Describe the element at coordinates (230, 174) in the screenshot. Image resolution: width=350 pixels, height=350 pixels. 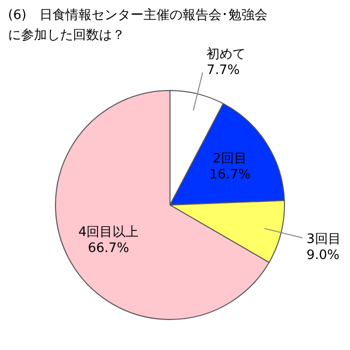
I see `data-label: 16.7%` at that location.